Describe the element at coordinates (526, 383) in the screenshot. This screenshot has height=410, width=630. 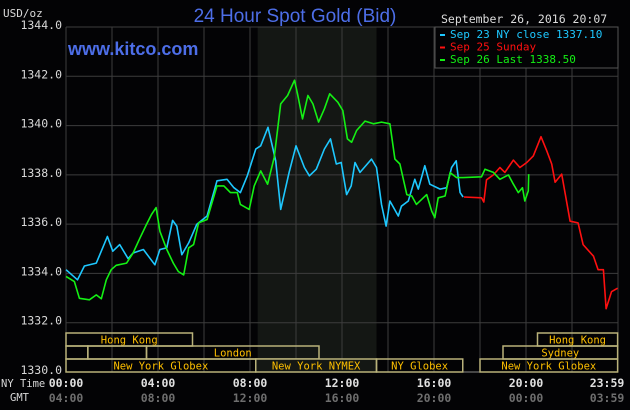
I see `x-tick-label-ny: 20:00` at that location.